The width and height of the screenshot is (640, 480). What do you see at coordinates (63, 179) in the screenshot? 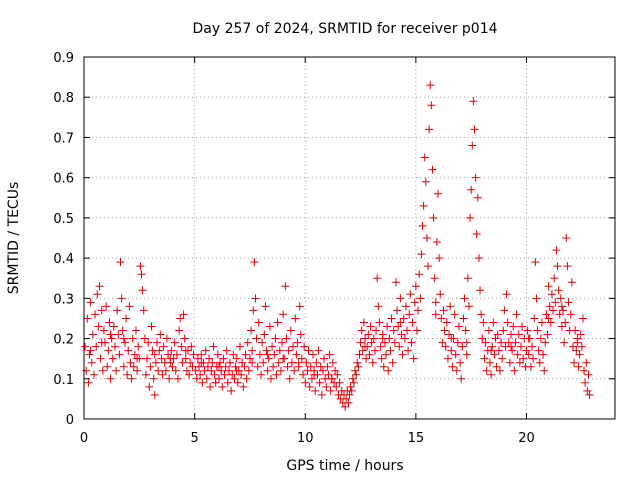
I see `y-tick-label: 0.6` at bounding box center [63, 179].